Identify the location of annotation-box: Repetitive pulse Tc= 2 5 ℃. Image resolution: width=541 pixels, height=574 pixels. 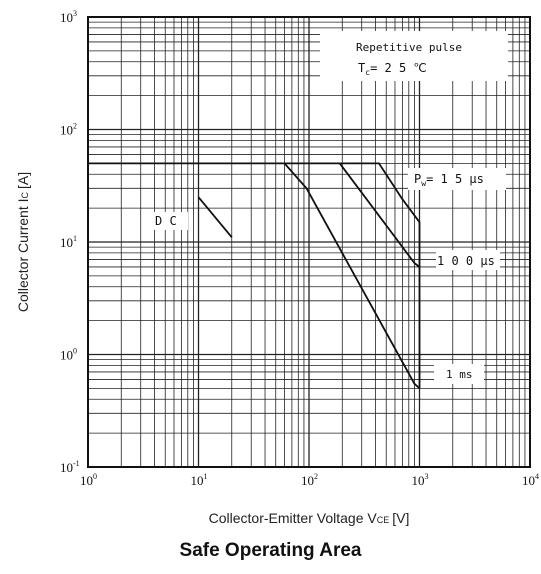
(414, 56).